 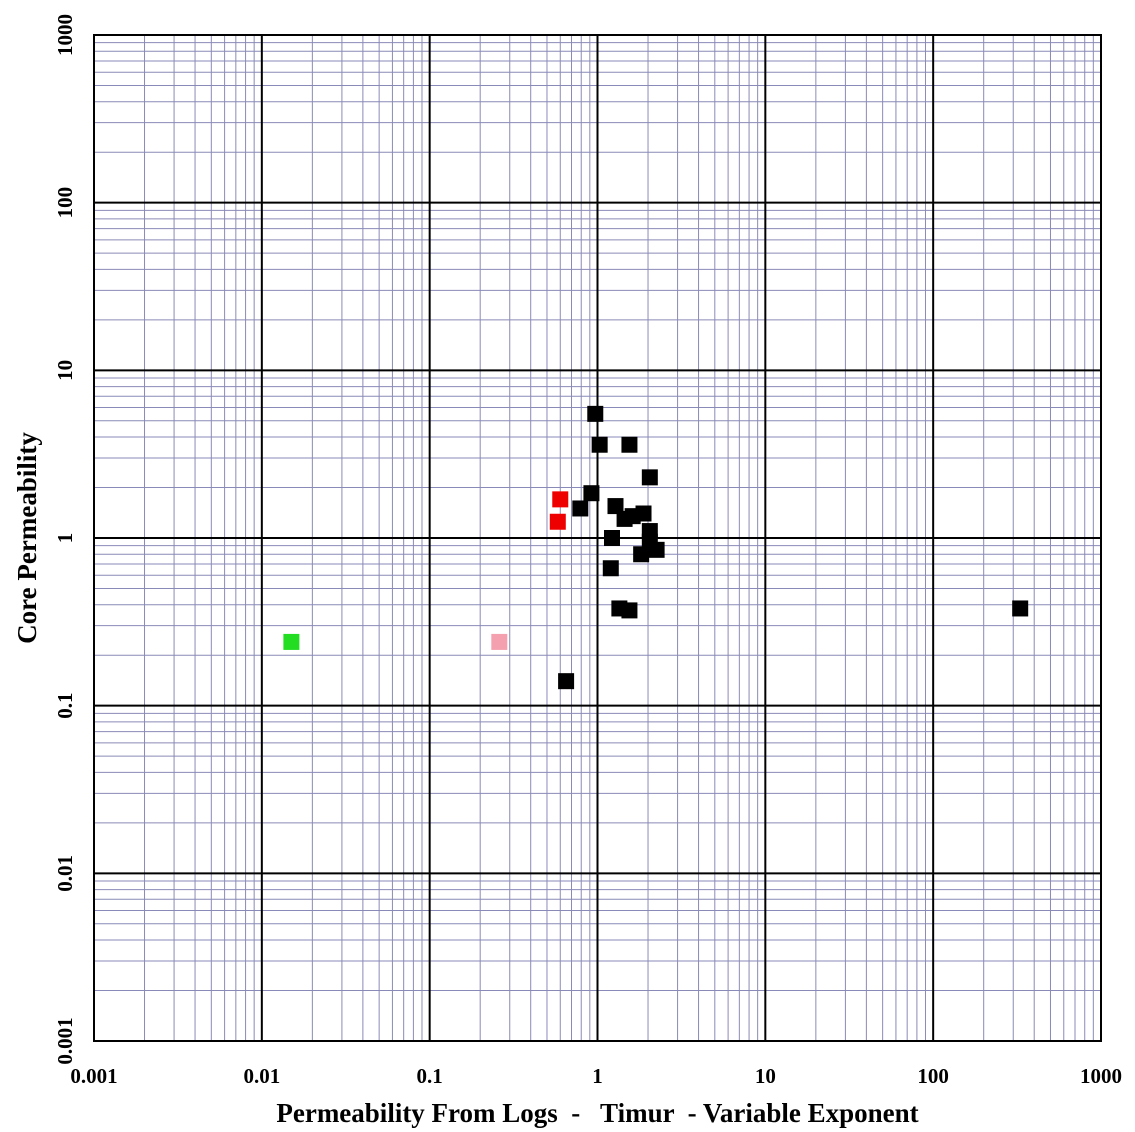 I want to click on y-tick-label: 10, so click(x=65, y=370).